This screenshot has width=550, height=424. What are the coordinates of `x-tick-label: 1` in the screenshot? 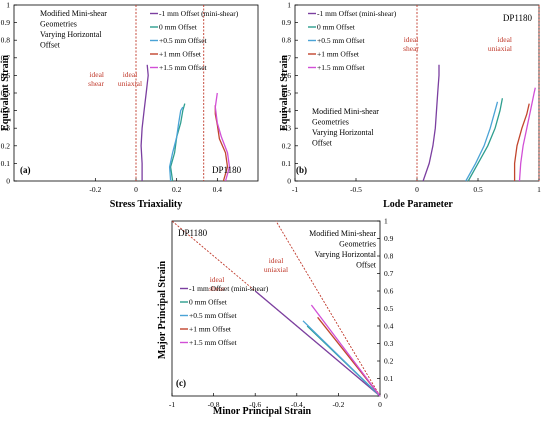 It's located at (539, 189).